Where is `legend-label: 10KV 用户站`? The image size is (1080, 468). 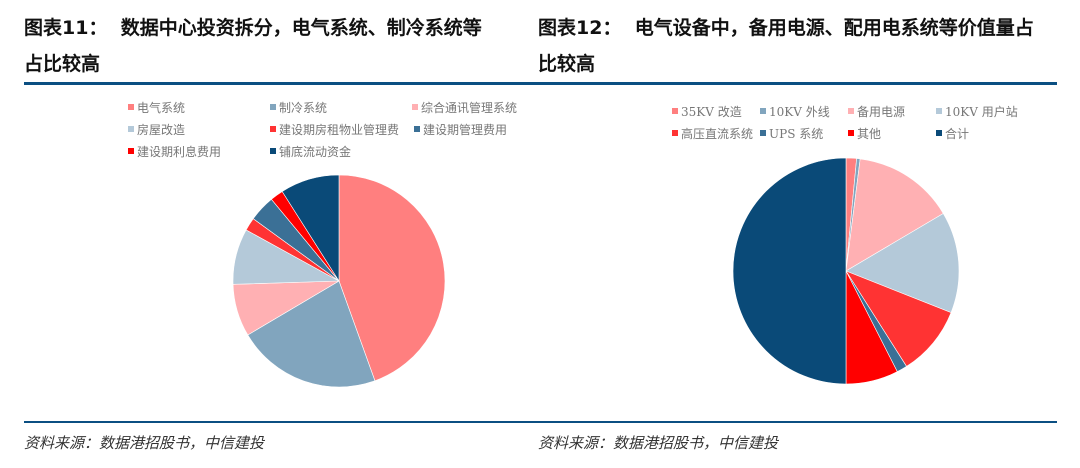
legend-label: 10KV 用户站 is located at coordinates (981, 111).